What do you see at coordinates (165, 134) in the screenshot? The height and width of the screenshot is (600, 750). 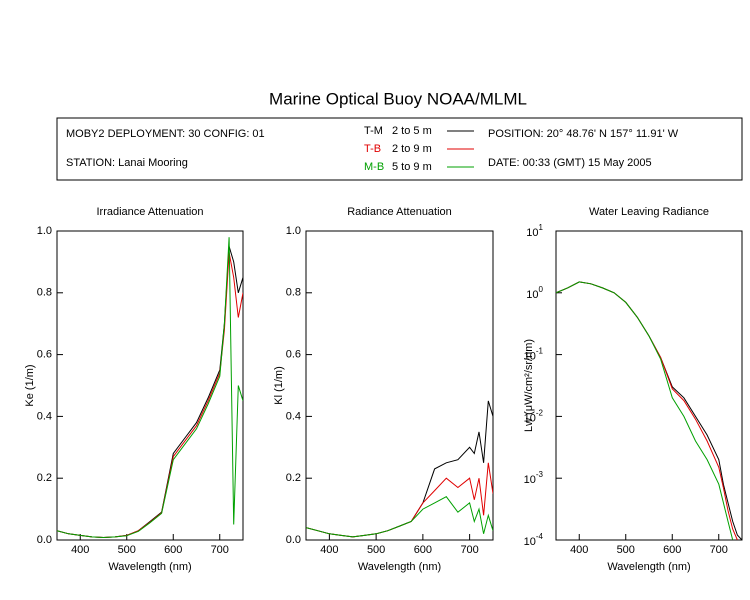 I see `info: MOBY2 DEPLOYMENT: 30 CONFIG: 01` at bounding box center [165, 134].